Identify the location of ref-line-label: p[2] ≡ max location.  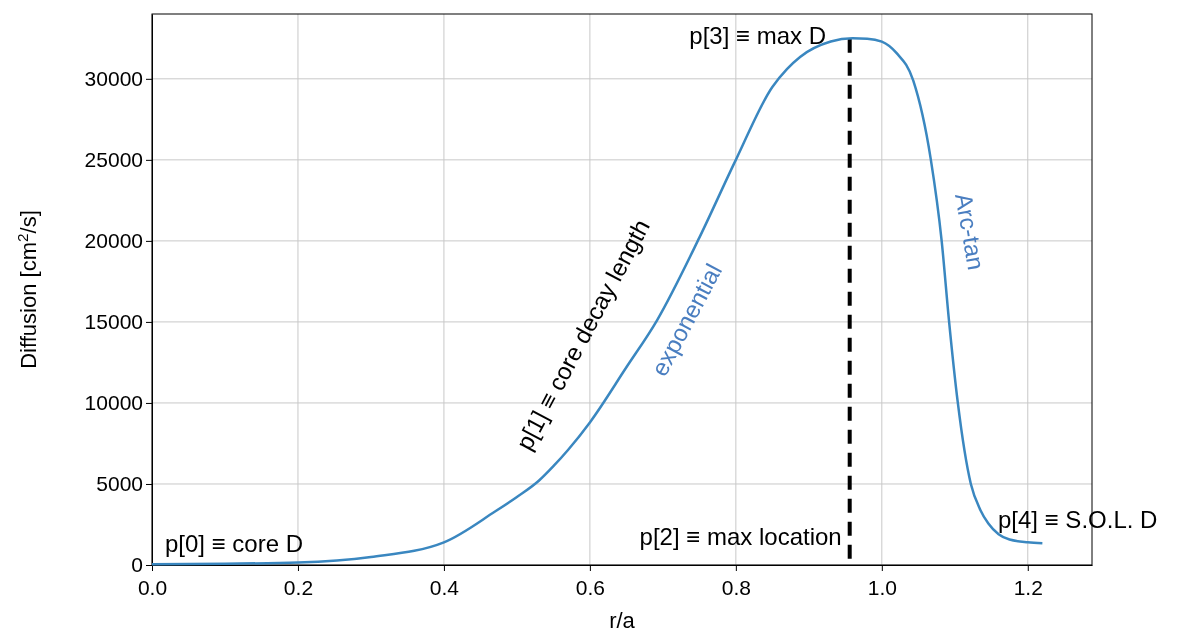
(740, 536).